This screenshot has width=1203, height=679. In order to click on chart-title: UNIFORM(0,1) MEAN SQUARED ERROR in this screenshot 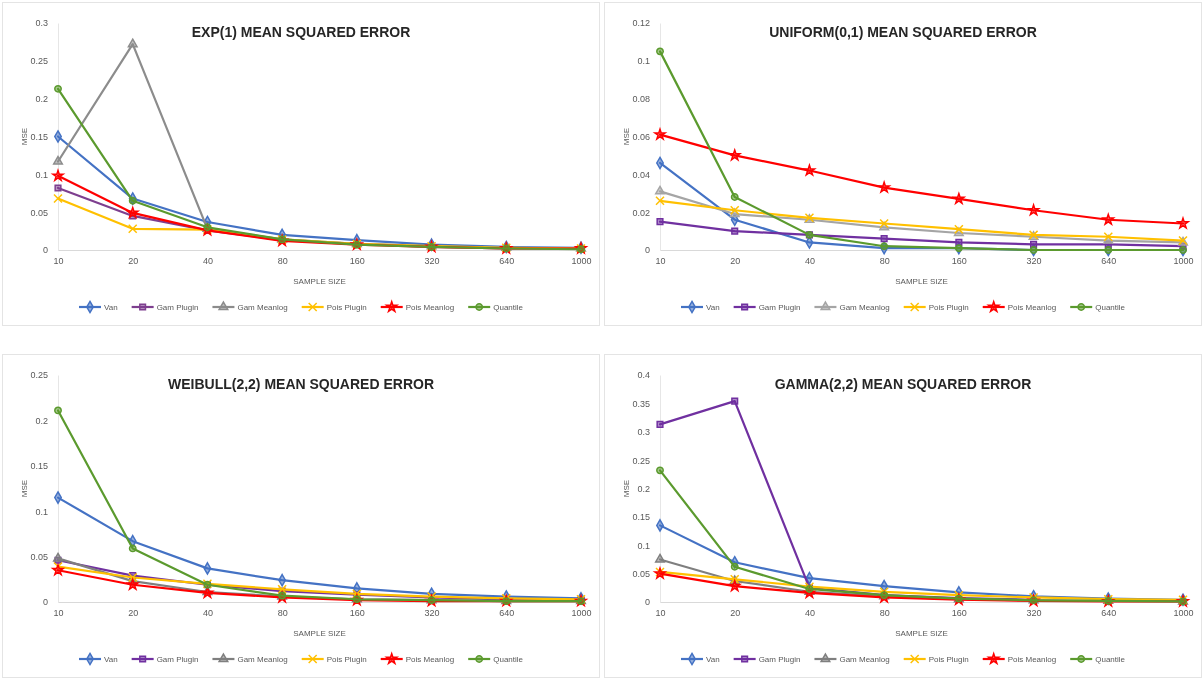, I will do `click(903, 32)`.